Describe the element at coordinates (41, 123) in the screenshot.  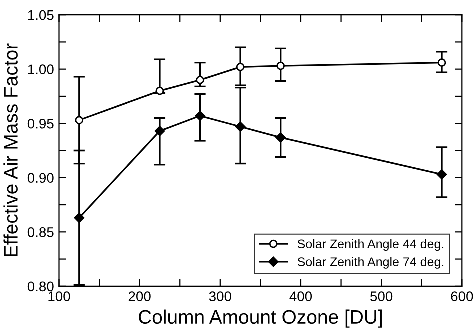
I see `y-tick-label: 0.95` at that location.